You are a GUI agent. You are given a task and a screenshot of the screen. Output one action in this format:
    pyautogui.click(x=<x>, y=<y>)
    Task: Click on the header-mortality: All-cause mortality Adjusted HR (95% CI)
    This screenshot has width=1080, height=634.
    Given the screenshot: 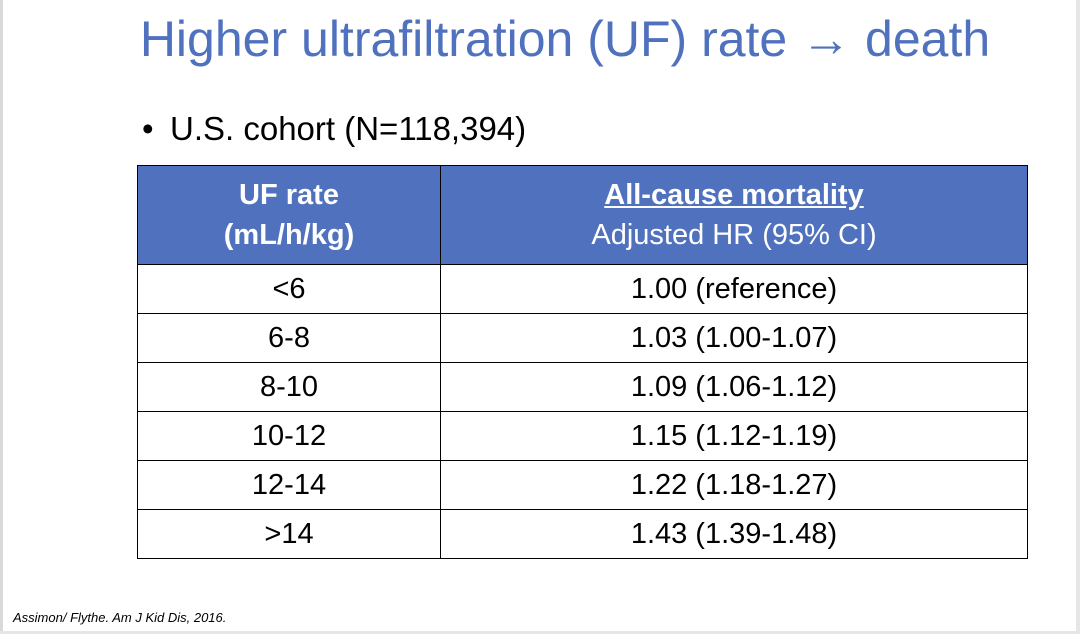 What is the action you would take?
    pyautogui.click(x=734, y=215)
    